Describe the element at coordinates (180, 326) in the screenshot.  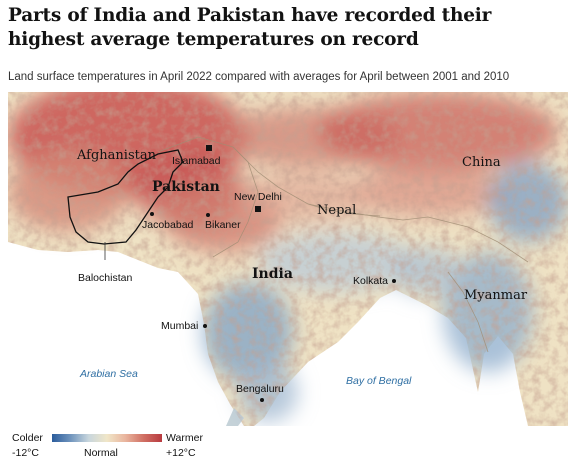
I see `label-mumbai: Mumbai` at that location.